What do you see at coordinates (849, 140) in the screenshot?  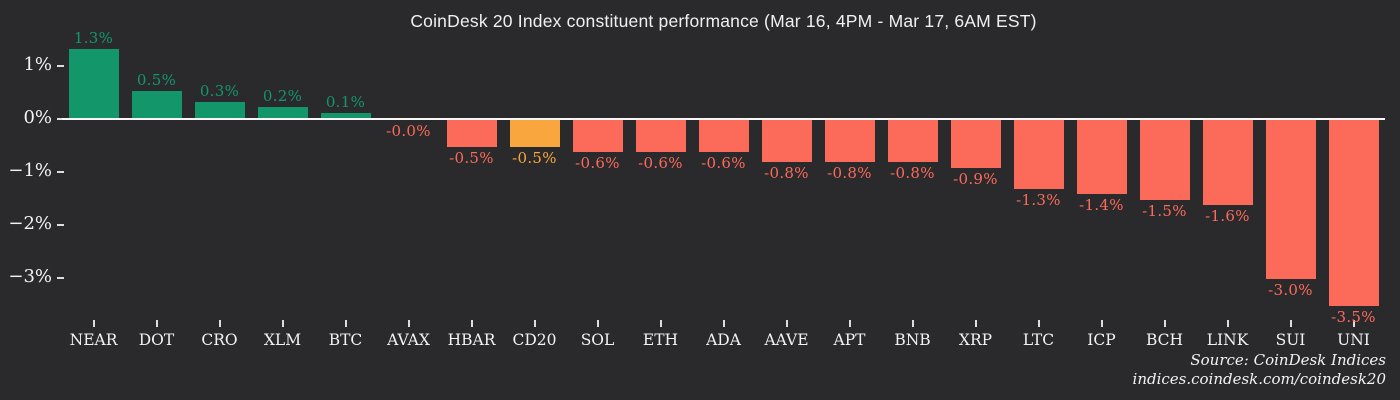 I see `bar-apt` at bounding box center [849, 140].